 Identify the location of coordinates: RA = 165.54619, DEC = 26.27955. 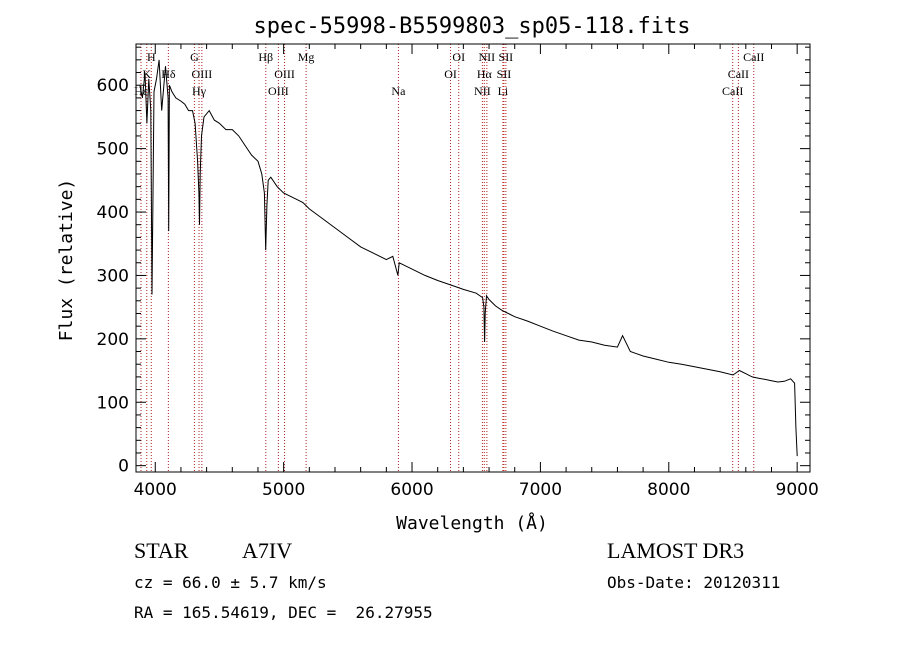
(283, 612).